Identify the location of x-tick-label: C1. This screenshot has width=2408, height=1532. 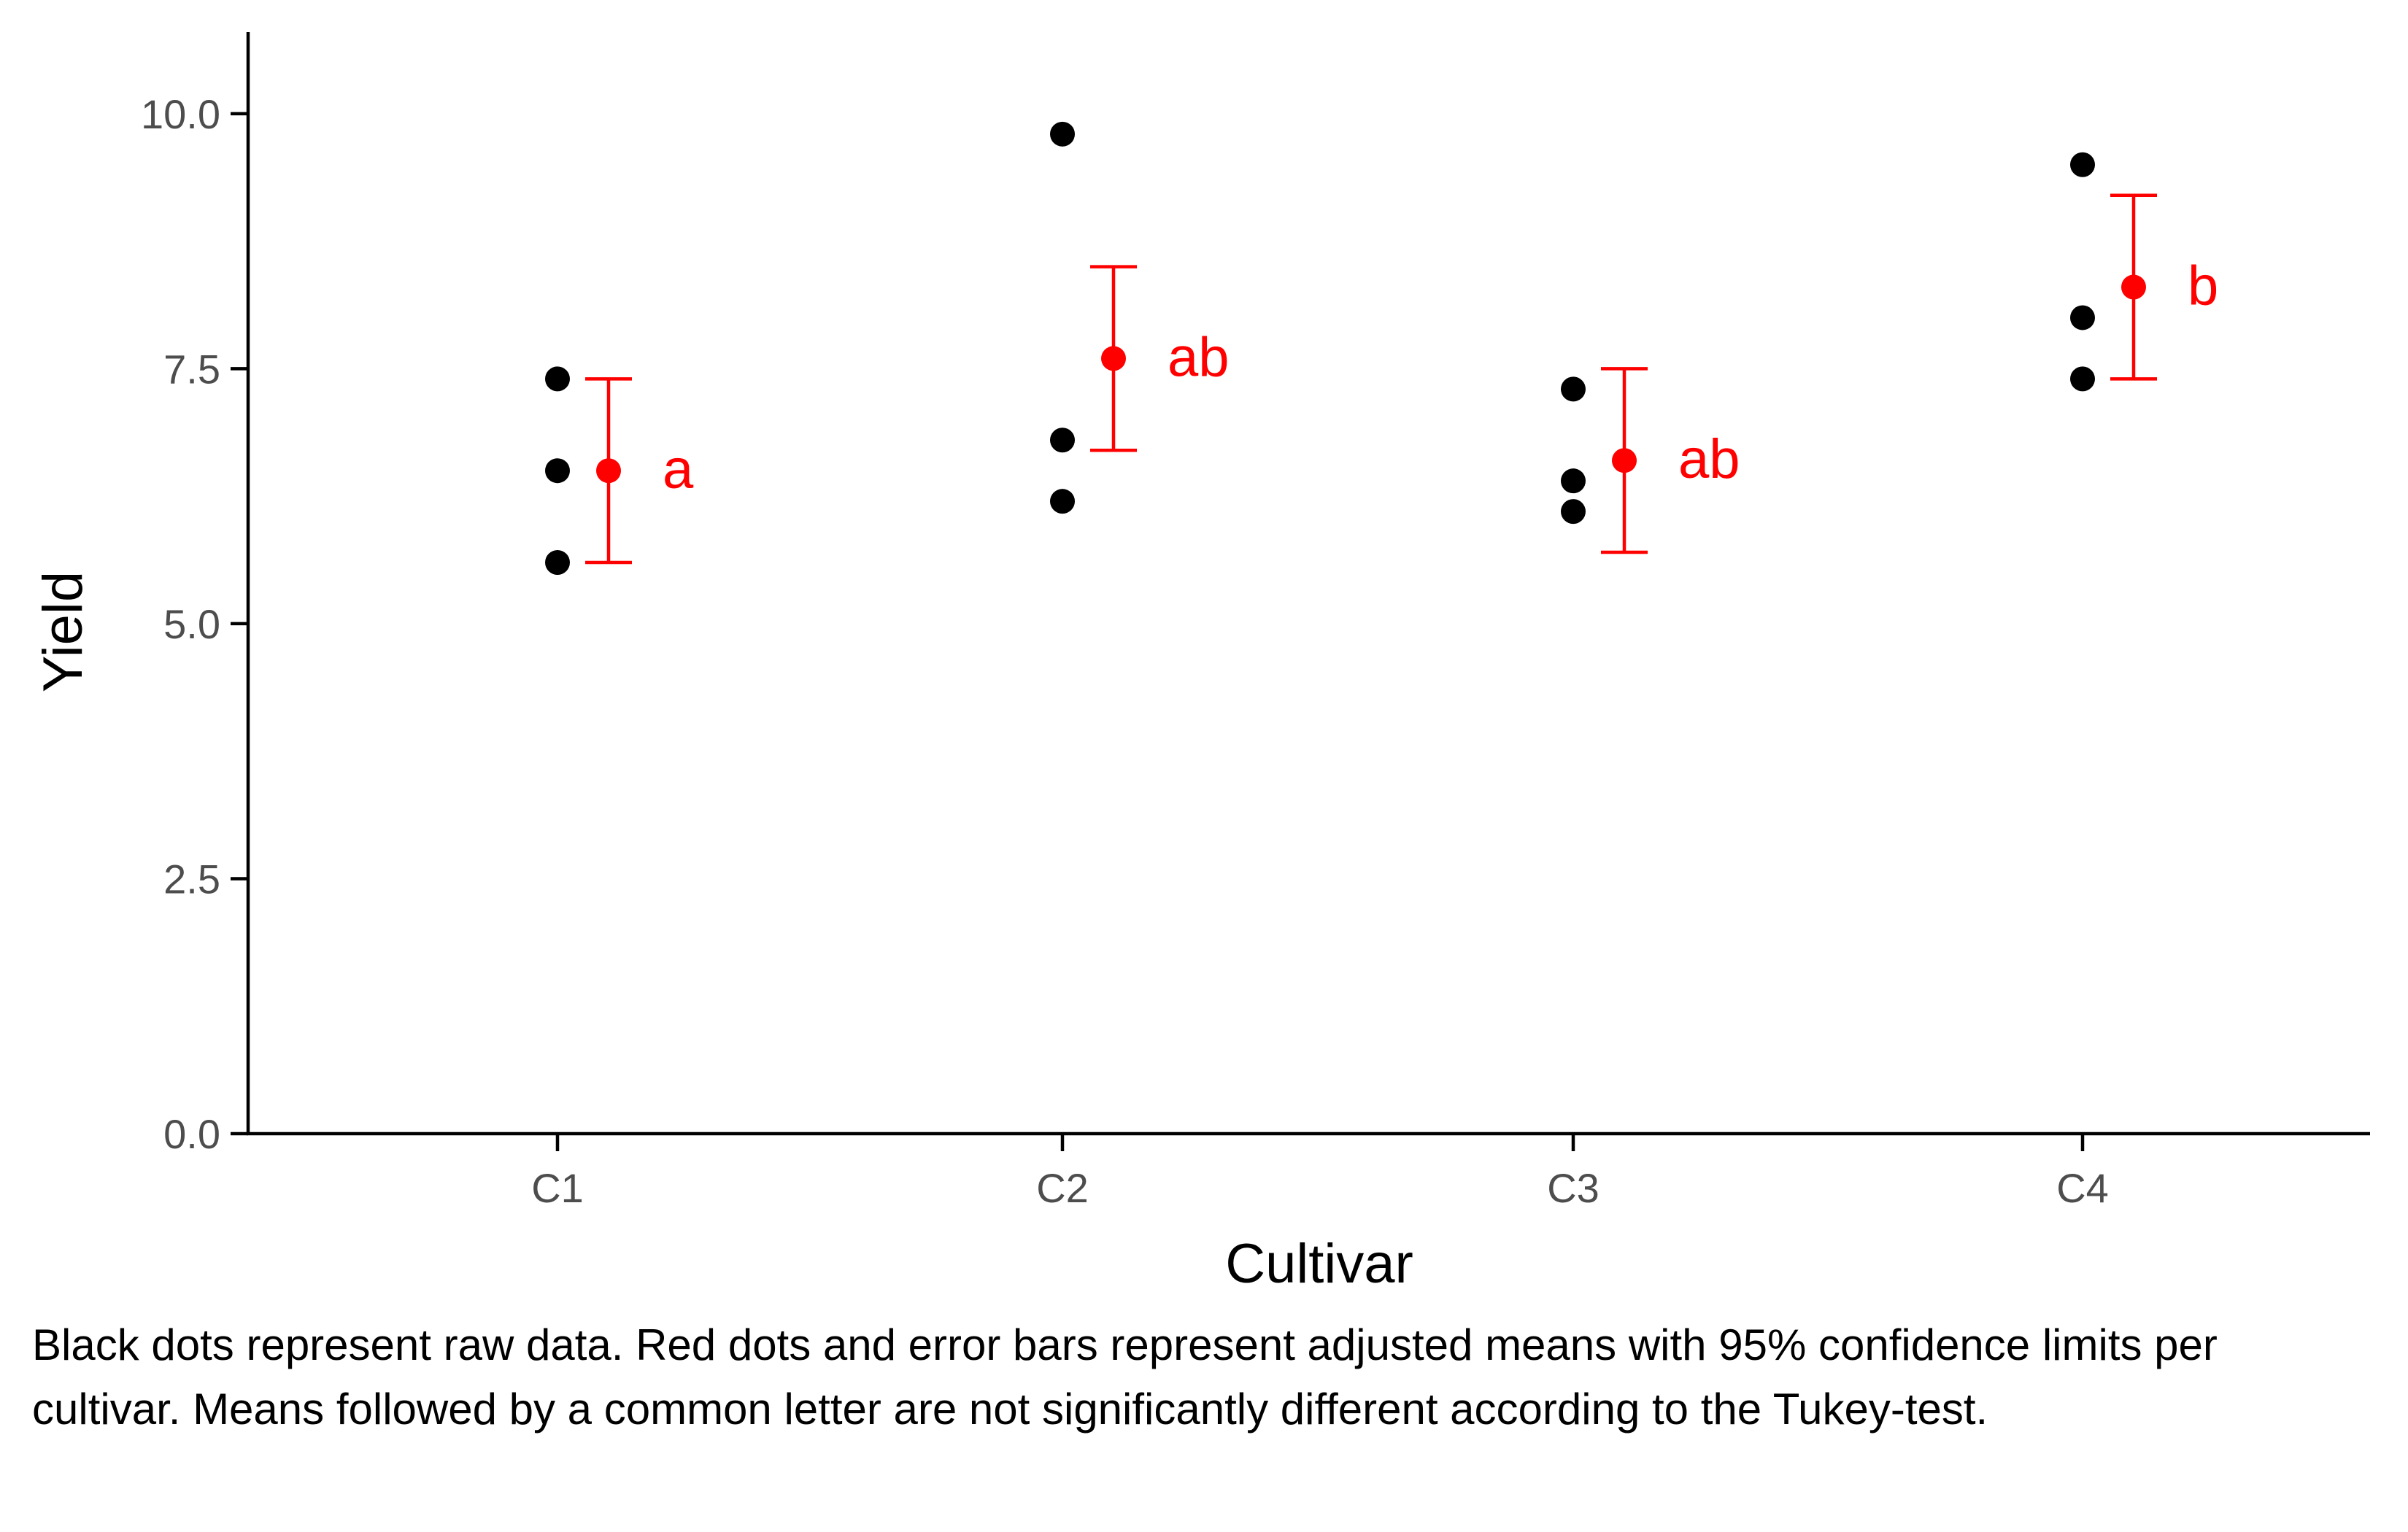
(557, 1188).